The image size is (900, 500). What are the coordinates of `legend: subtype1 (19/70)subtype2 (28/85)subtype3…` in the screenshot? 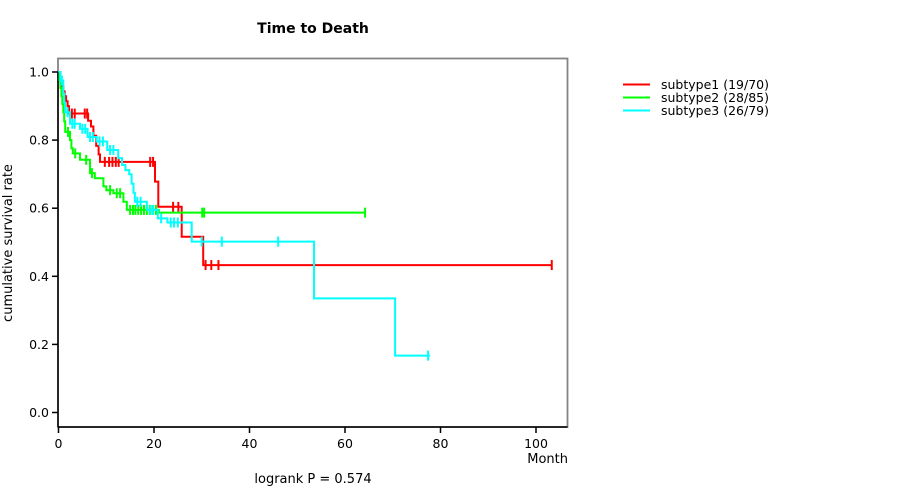 It's located at (696, 97).